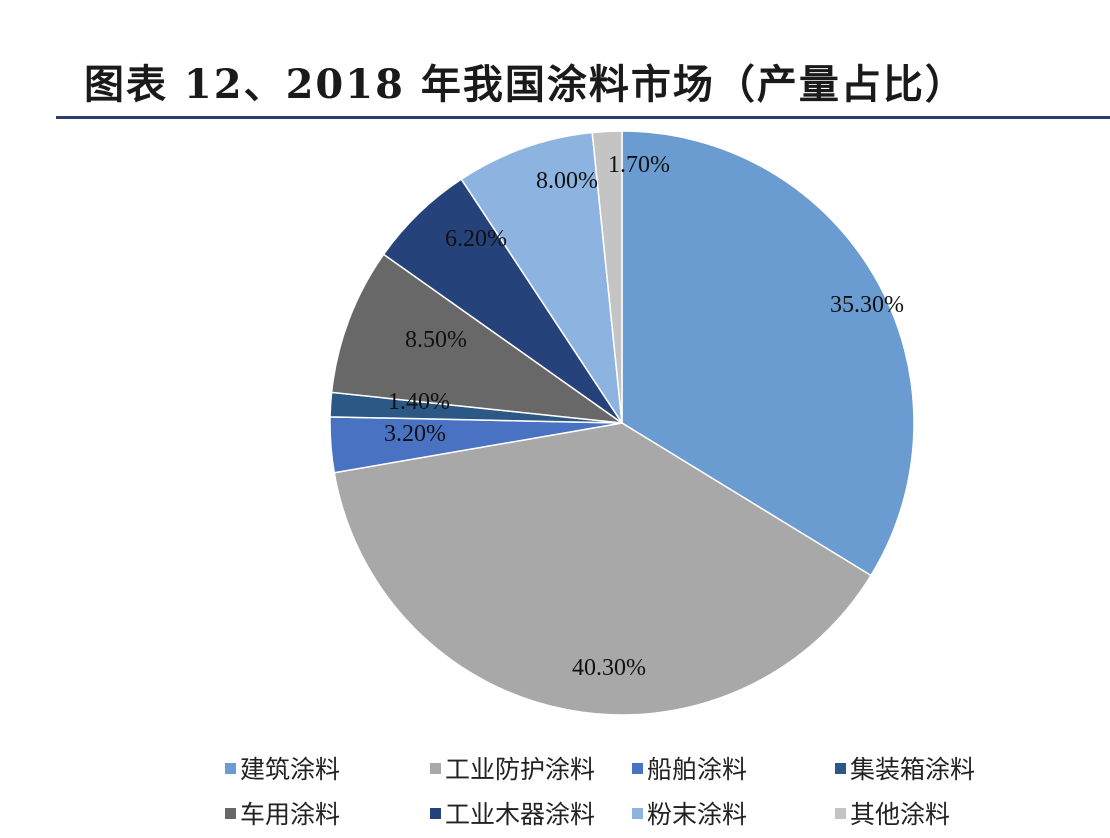 The height and width of the screenshot is (838, 1110). Describe the element at coordinates (476, 239) in the screenshot. I see `slice-label-6: 6.20%` at that location.